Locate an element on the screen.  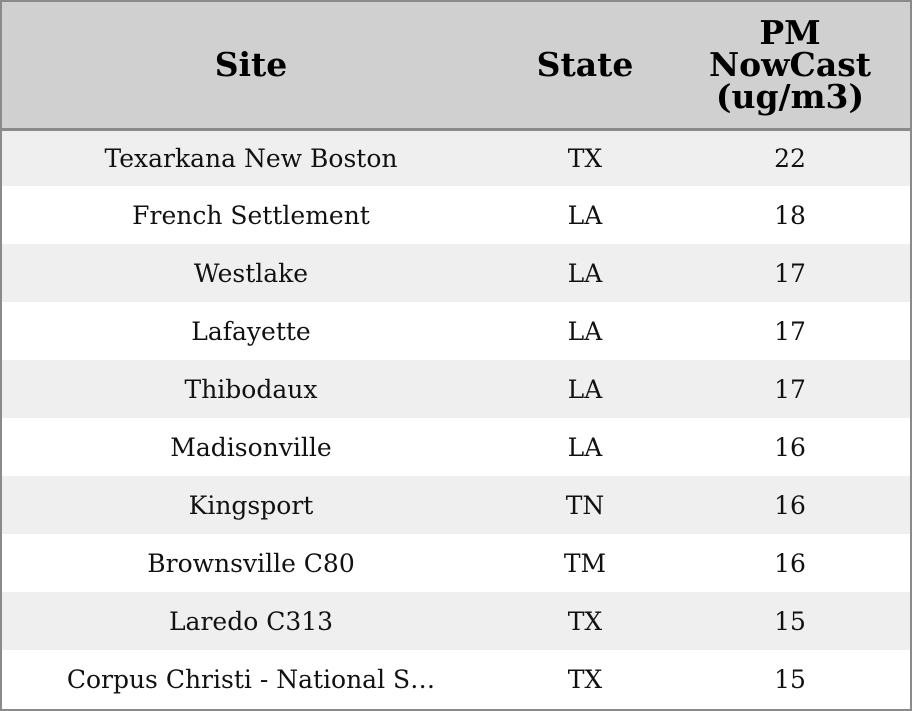
column-header-pm-nowcast: PM NowCast (ug/m3) is located at coordinates (790, 66).